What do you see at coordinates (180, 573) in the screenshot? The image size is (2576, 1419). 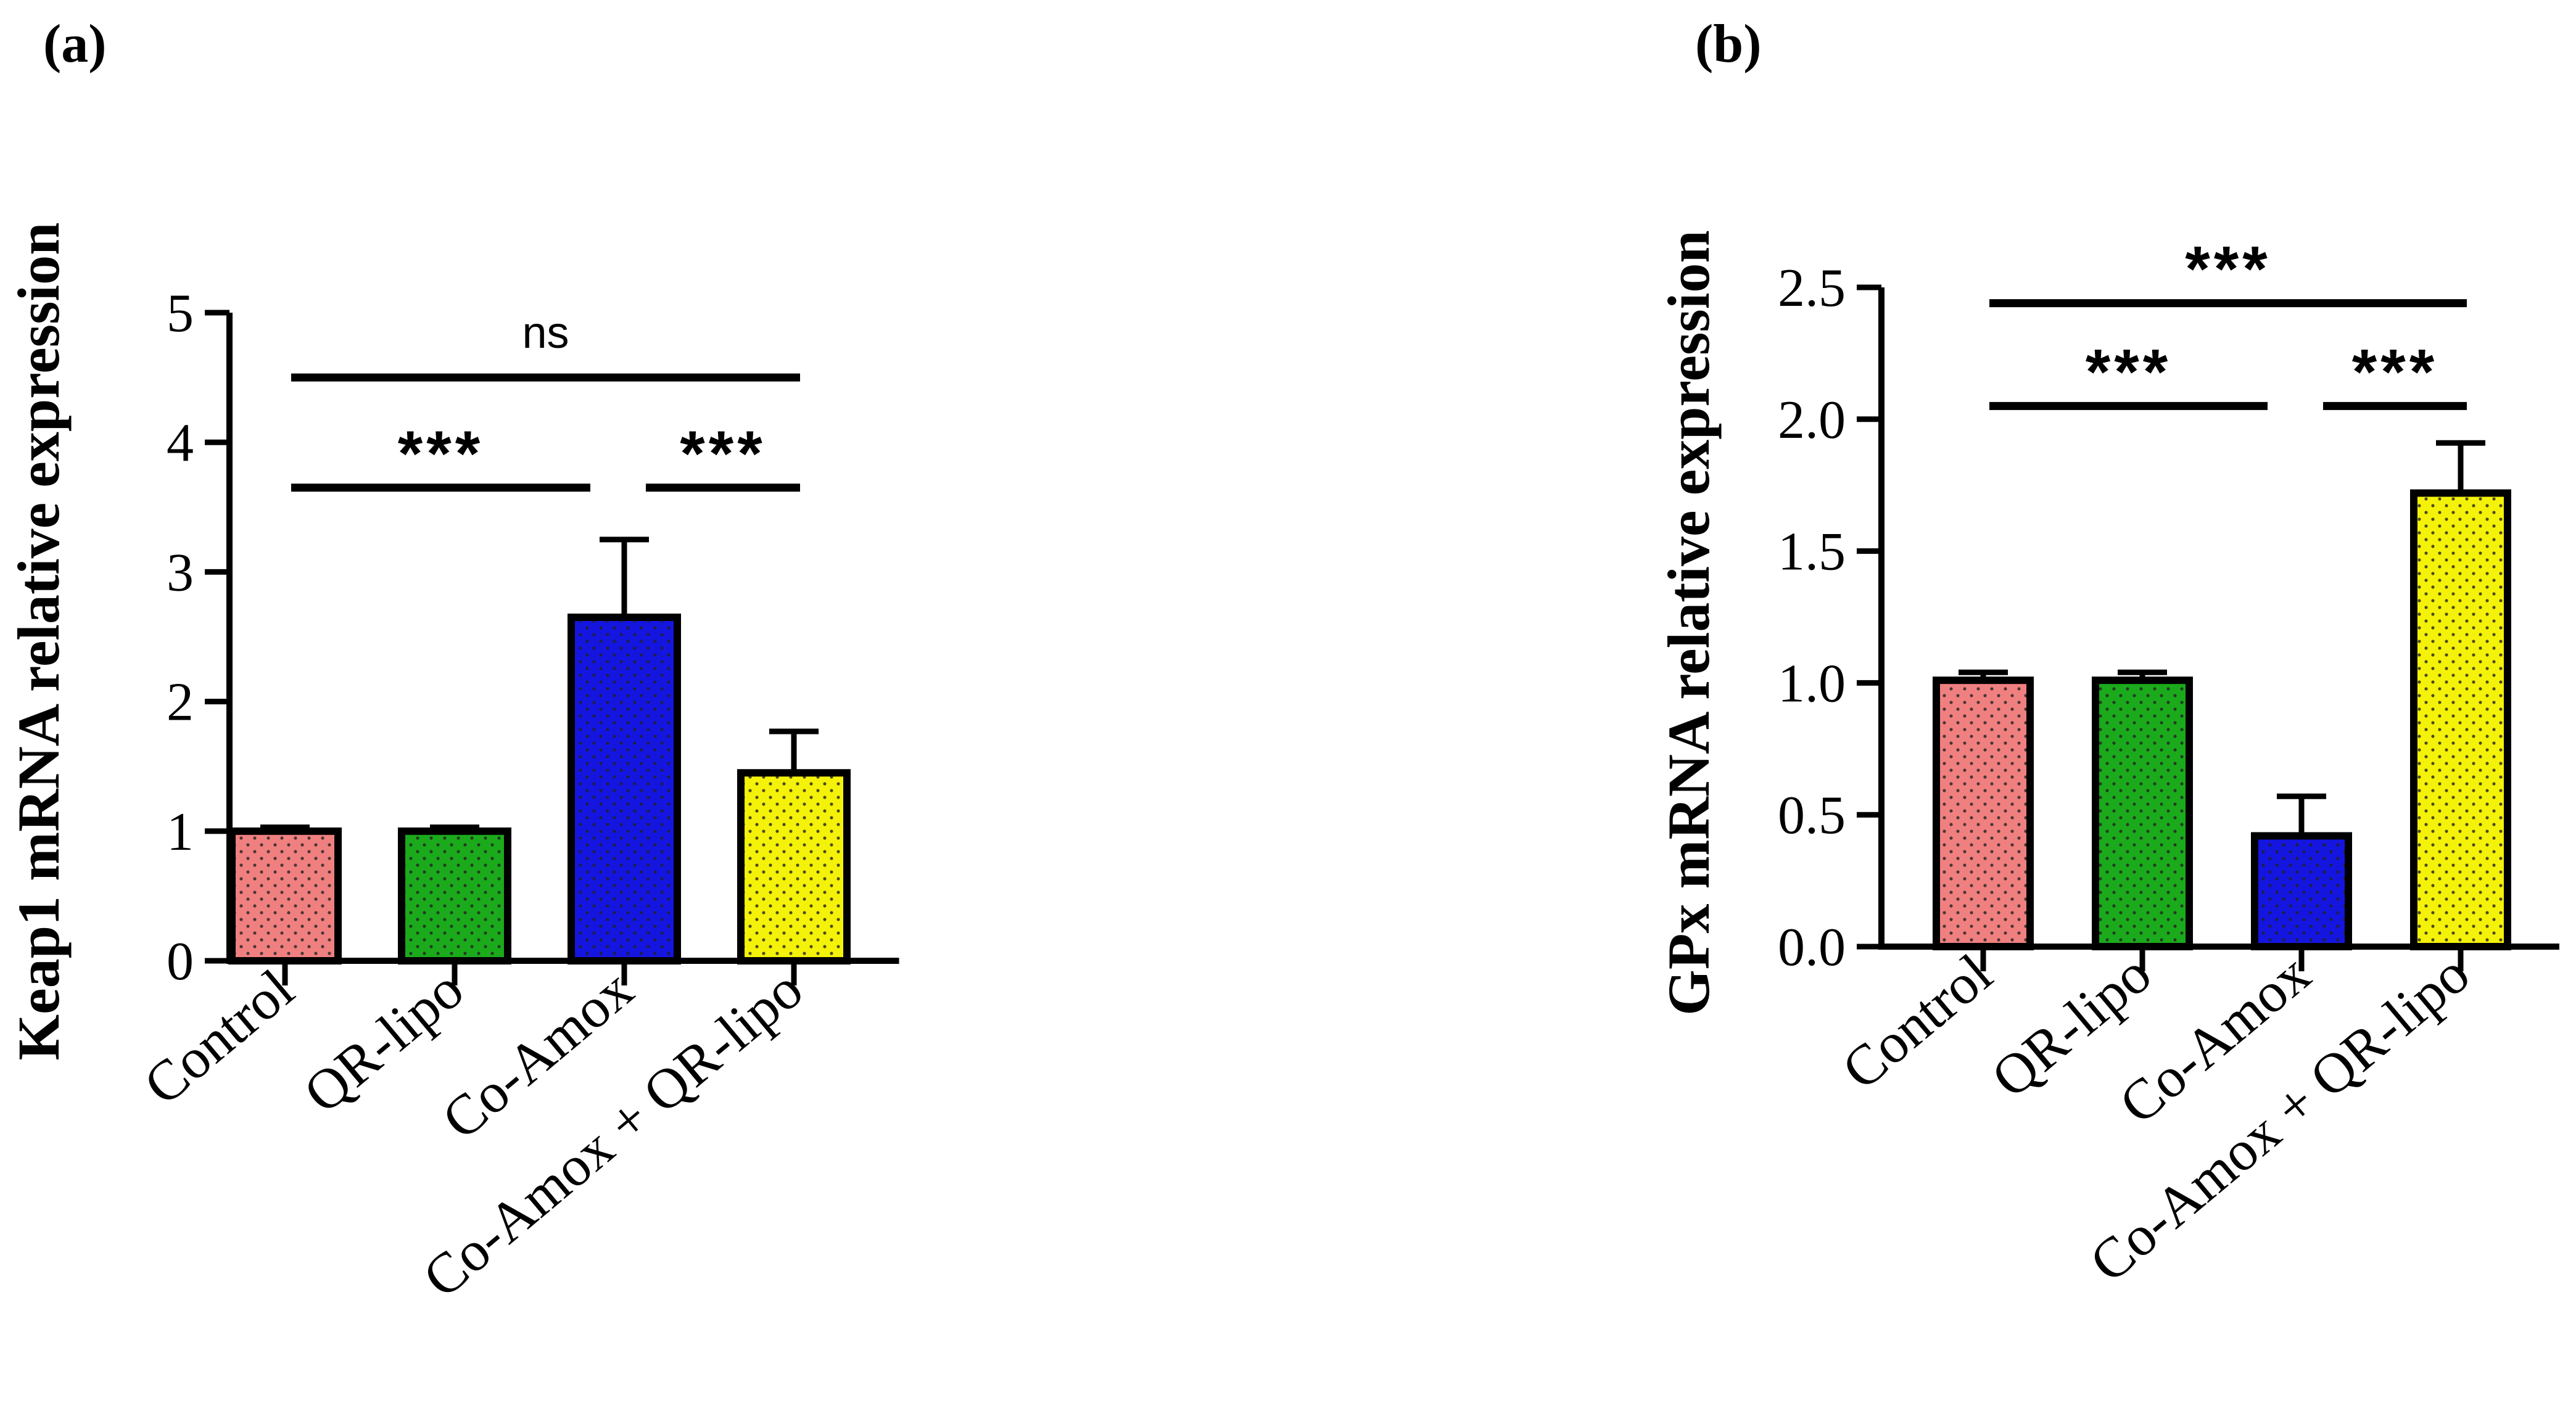 I see `y-tick-label: 3` at bounding box center [180, 573].